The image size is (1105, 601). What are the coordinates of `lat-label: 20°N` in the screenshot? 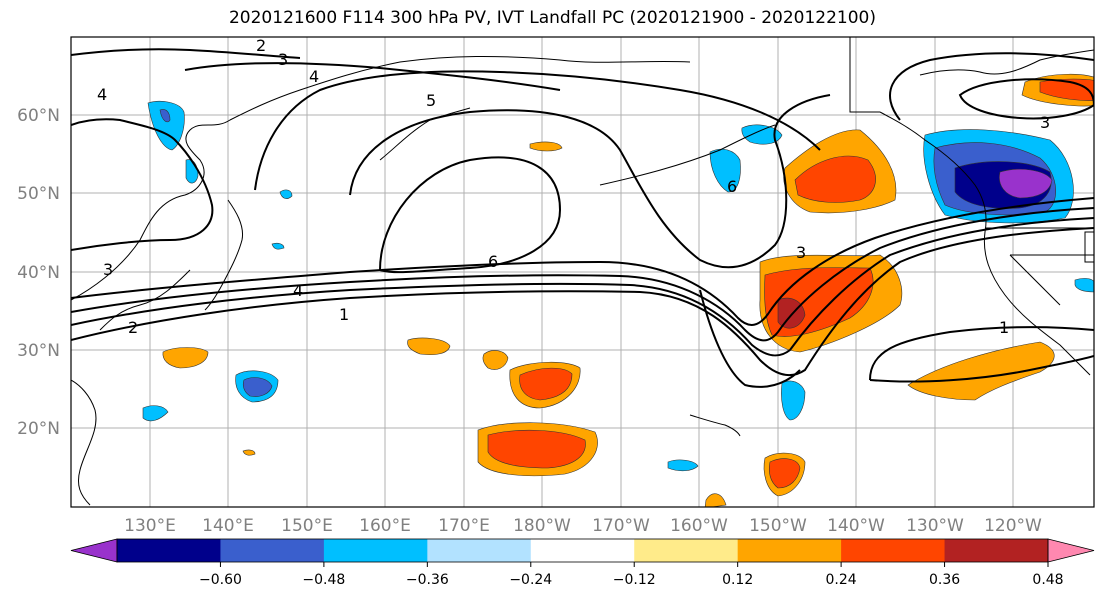 It's located at (38, 429).